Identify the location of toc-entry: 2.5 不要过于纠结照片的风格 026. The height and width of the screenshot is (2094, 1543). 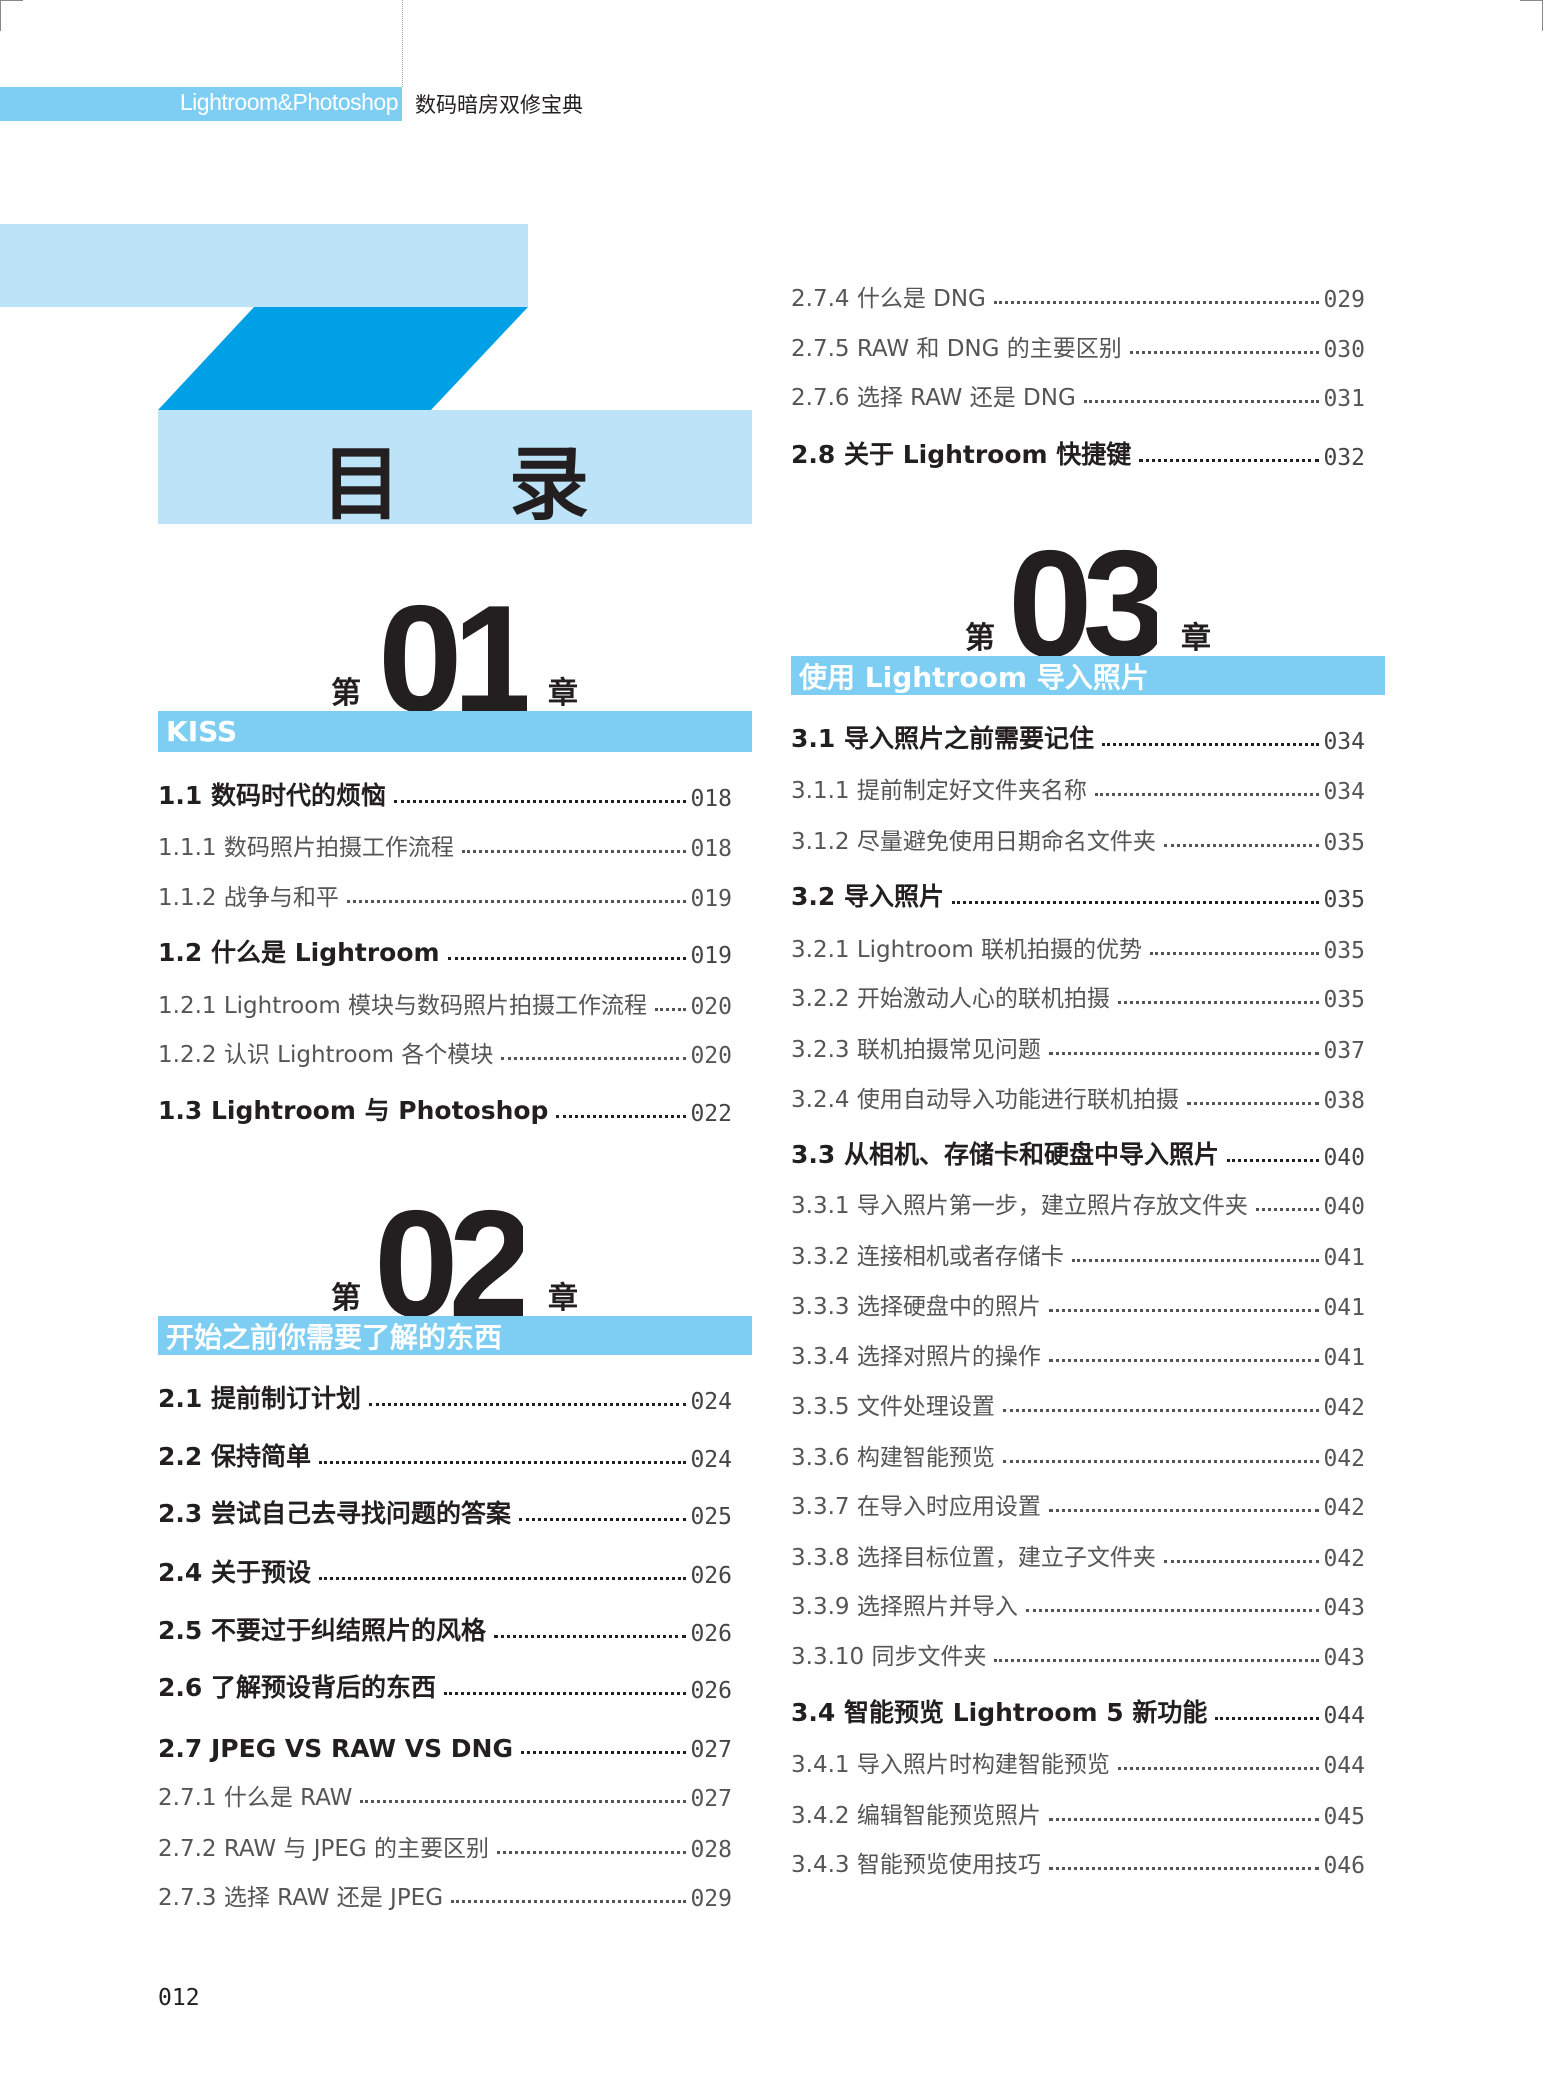
(445, 1627).